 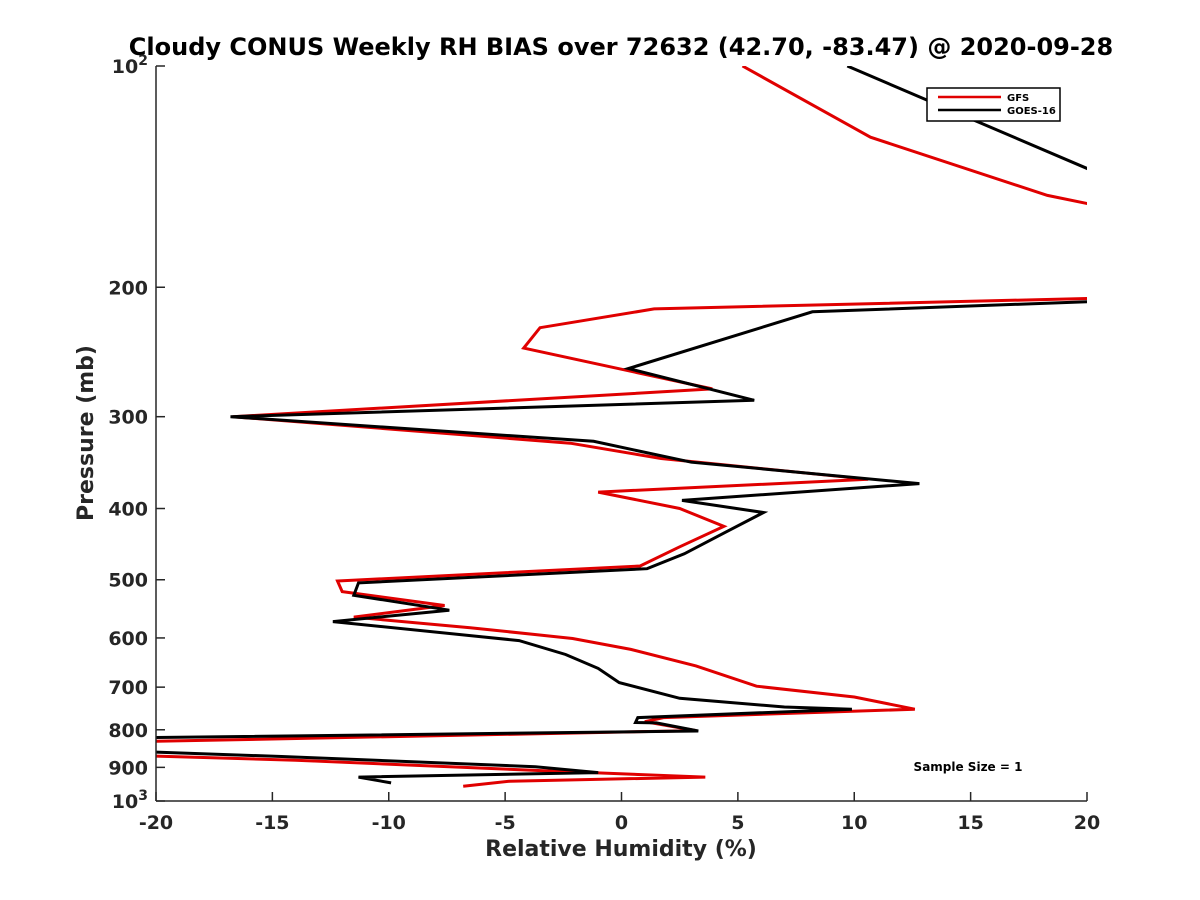 I want to click on y-tick-label: 900, so click(x=128, y=768).